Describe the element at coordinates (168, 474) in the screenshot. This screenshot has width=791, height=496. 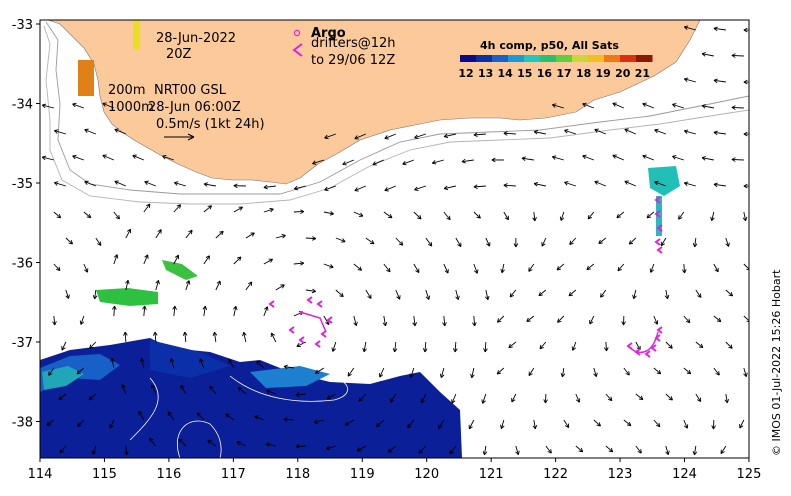
I see `x-tick-label: 116` at that location.